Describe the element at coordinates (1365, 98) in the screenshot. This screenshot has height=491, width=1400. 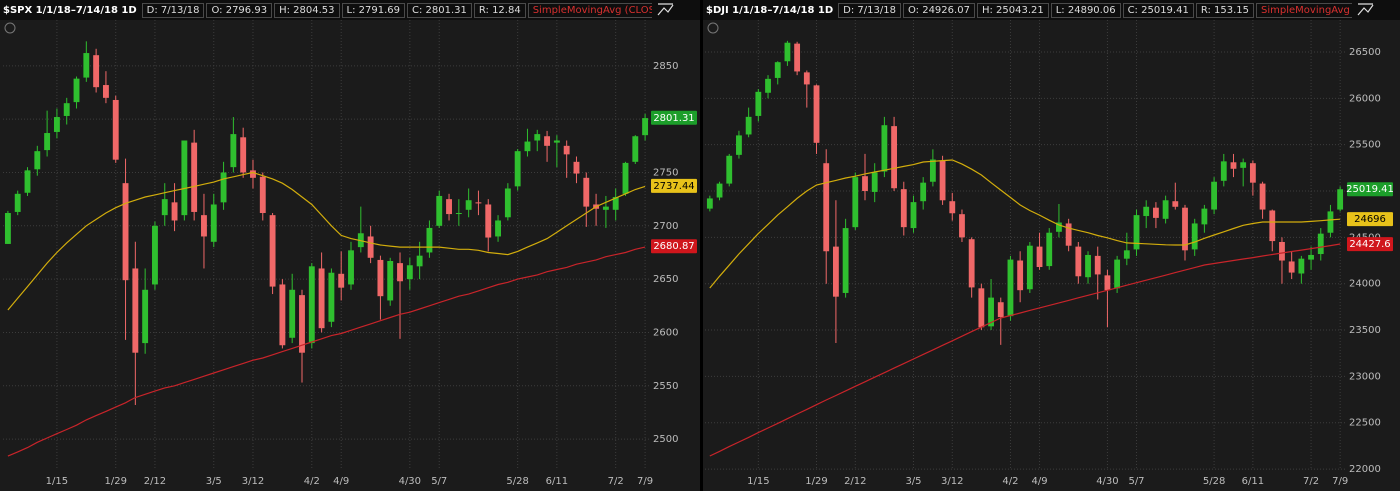
I see `y-tick-label: 26000` at that location.